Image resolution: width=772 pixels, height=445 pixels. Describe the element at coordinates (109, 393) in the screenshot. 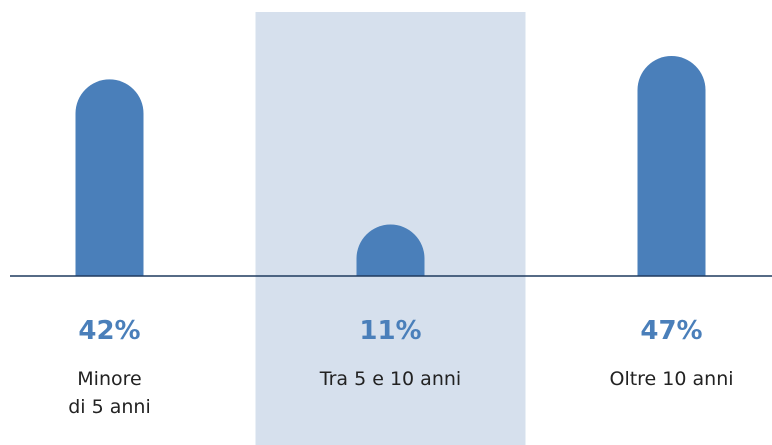

I see `x-tick-label: Minore di 5 anni` at that location.